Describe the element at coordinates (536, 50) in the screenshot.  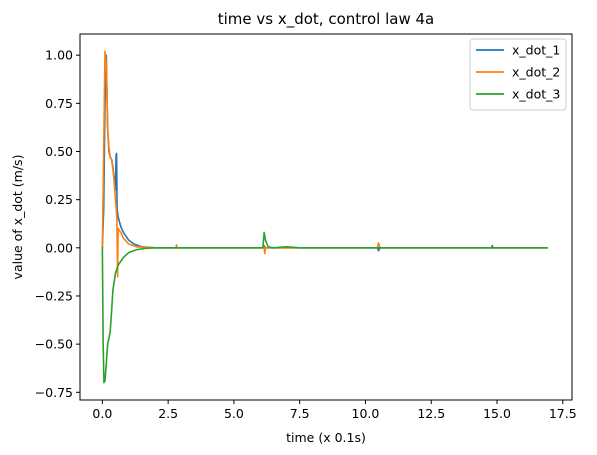
I see `legend-label-x-dot-1: x_dot_1` at that location.